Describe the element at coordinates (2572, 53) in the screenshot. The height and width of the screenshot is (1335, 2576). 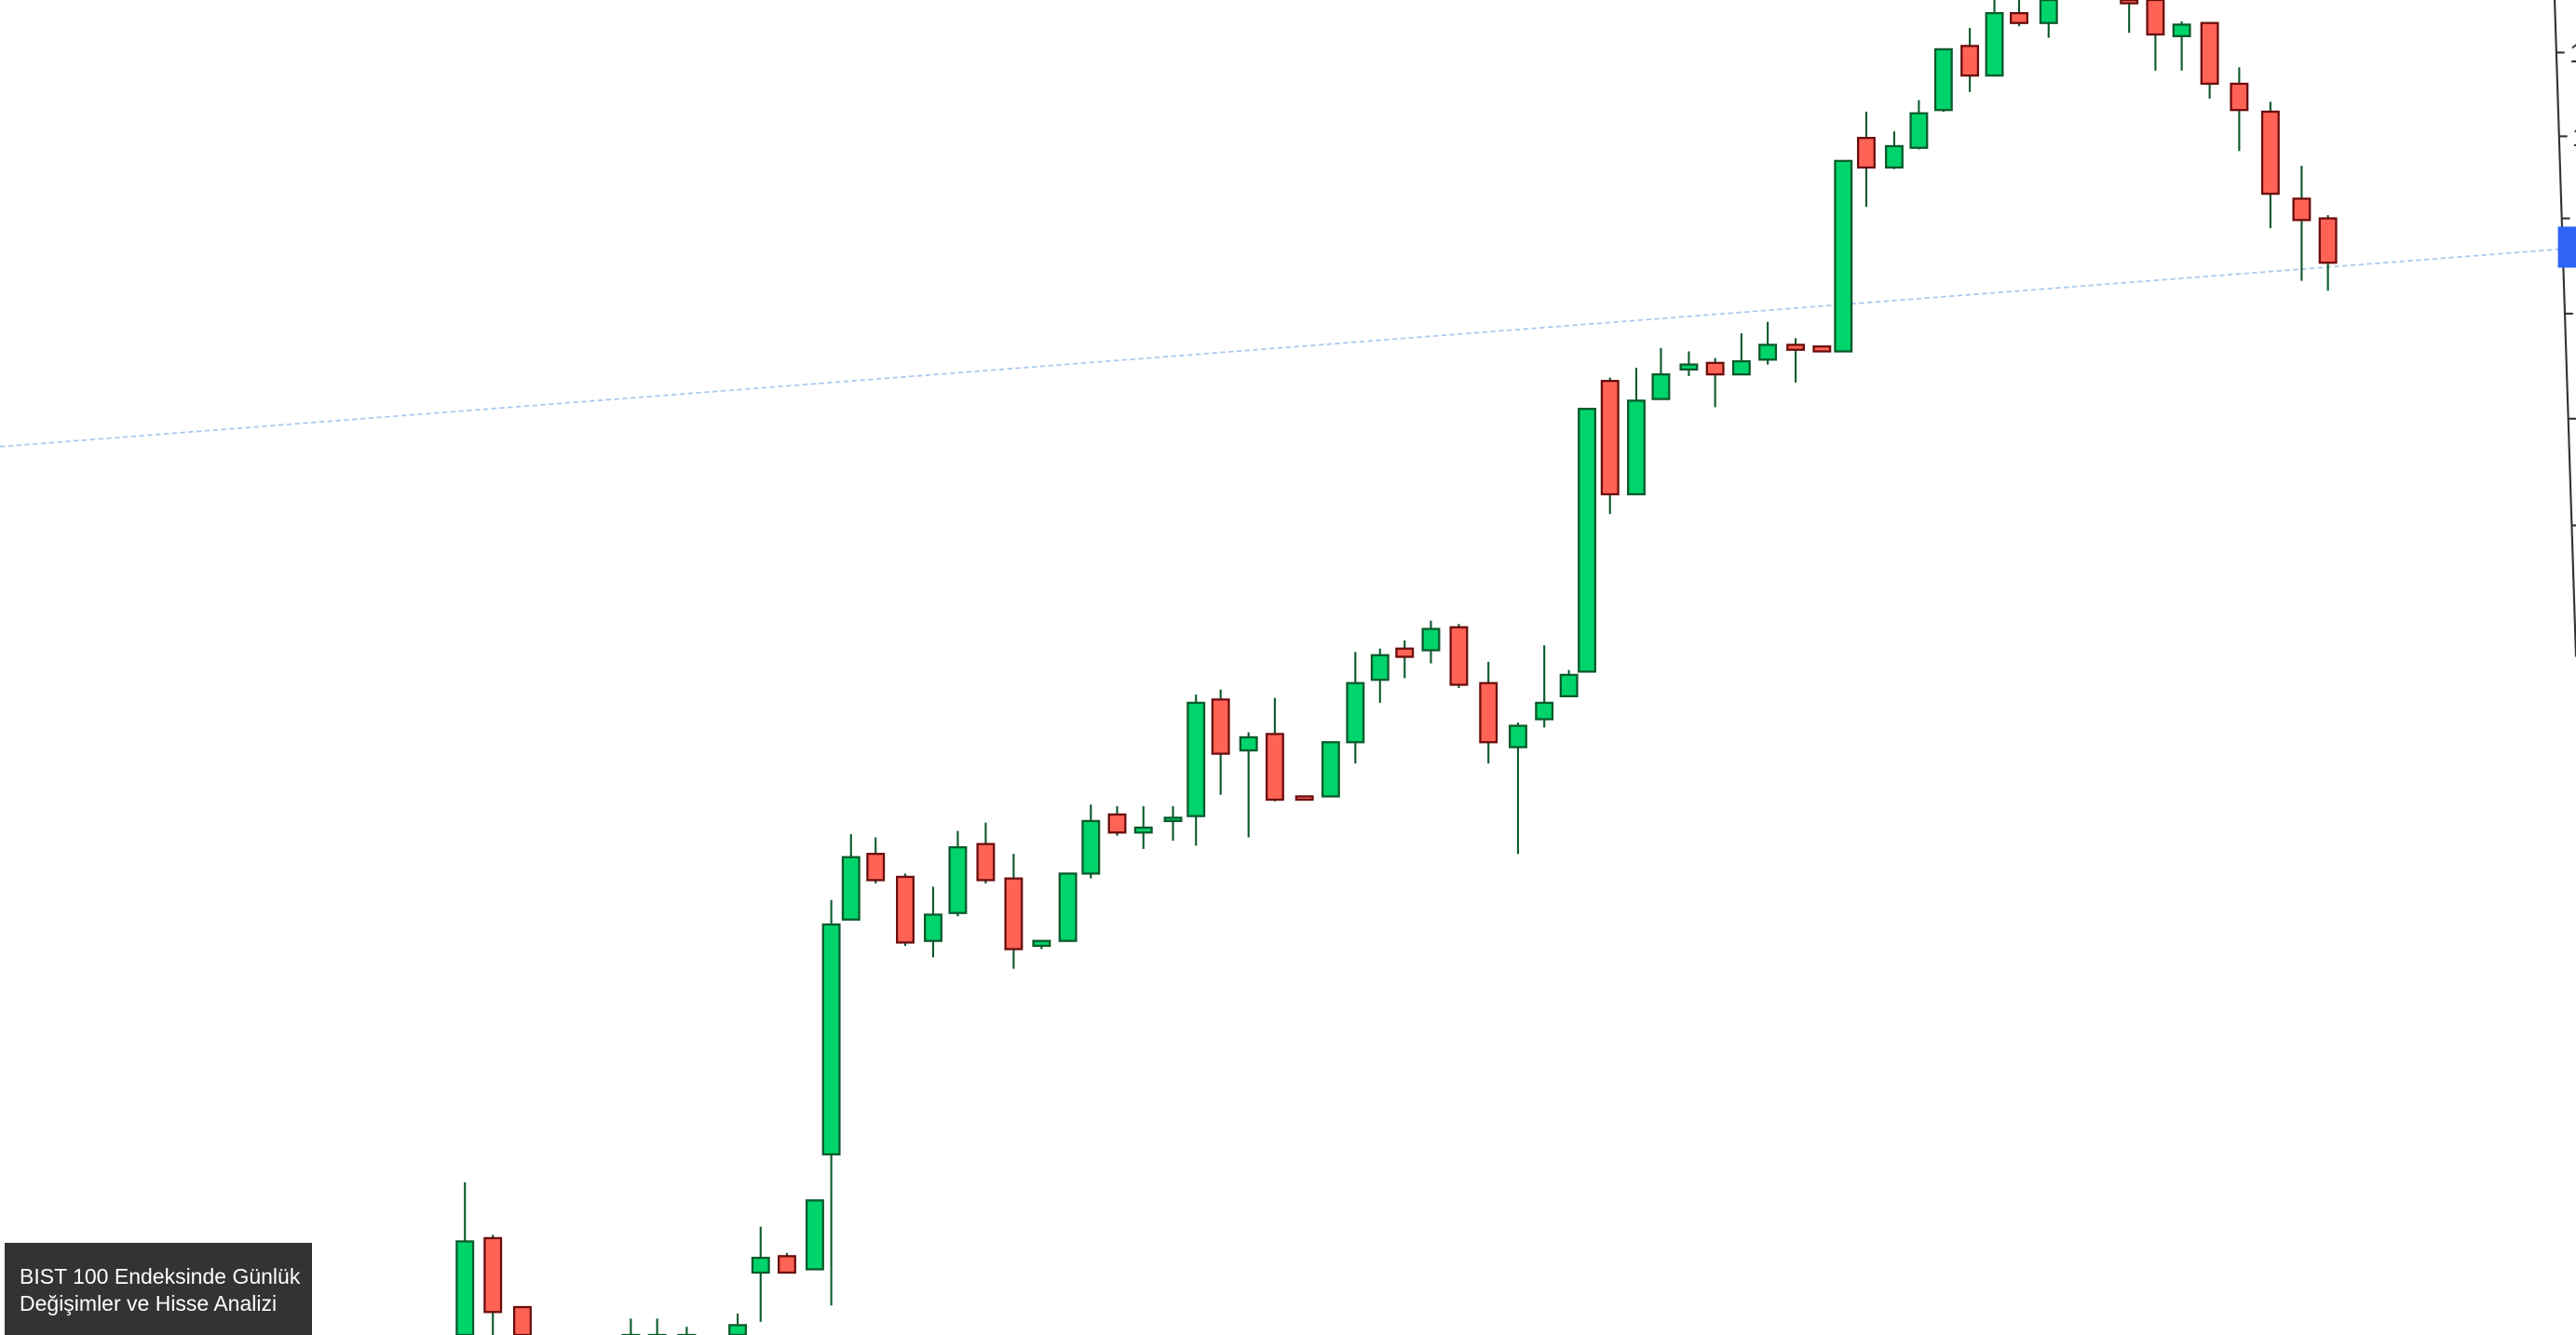
I see `axis-tick-label: 10` at that location.